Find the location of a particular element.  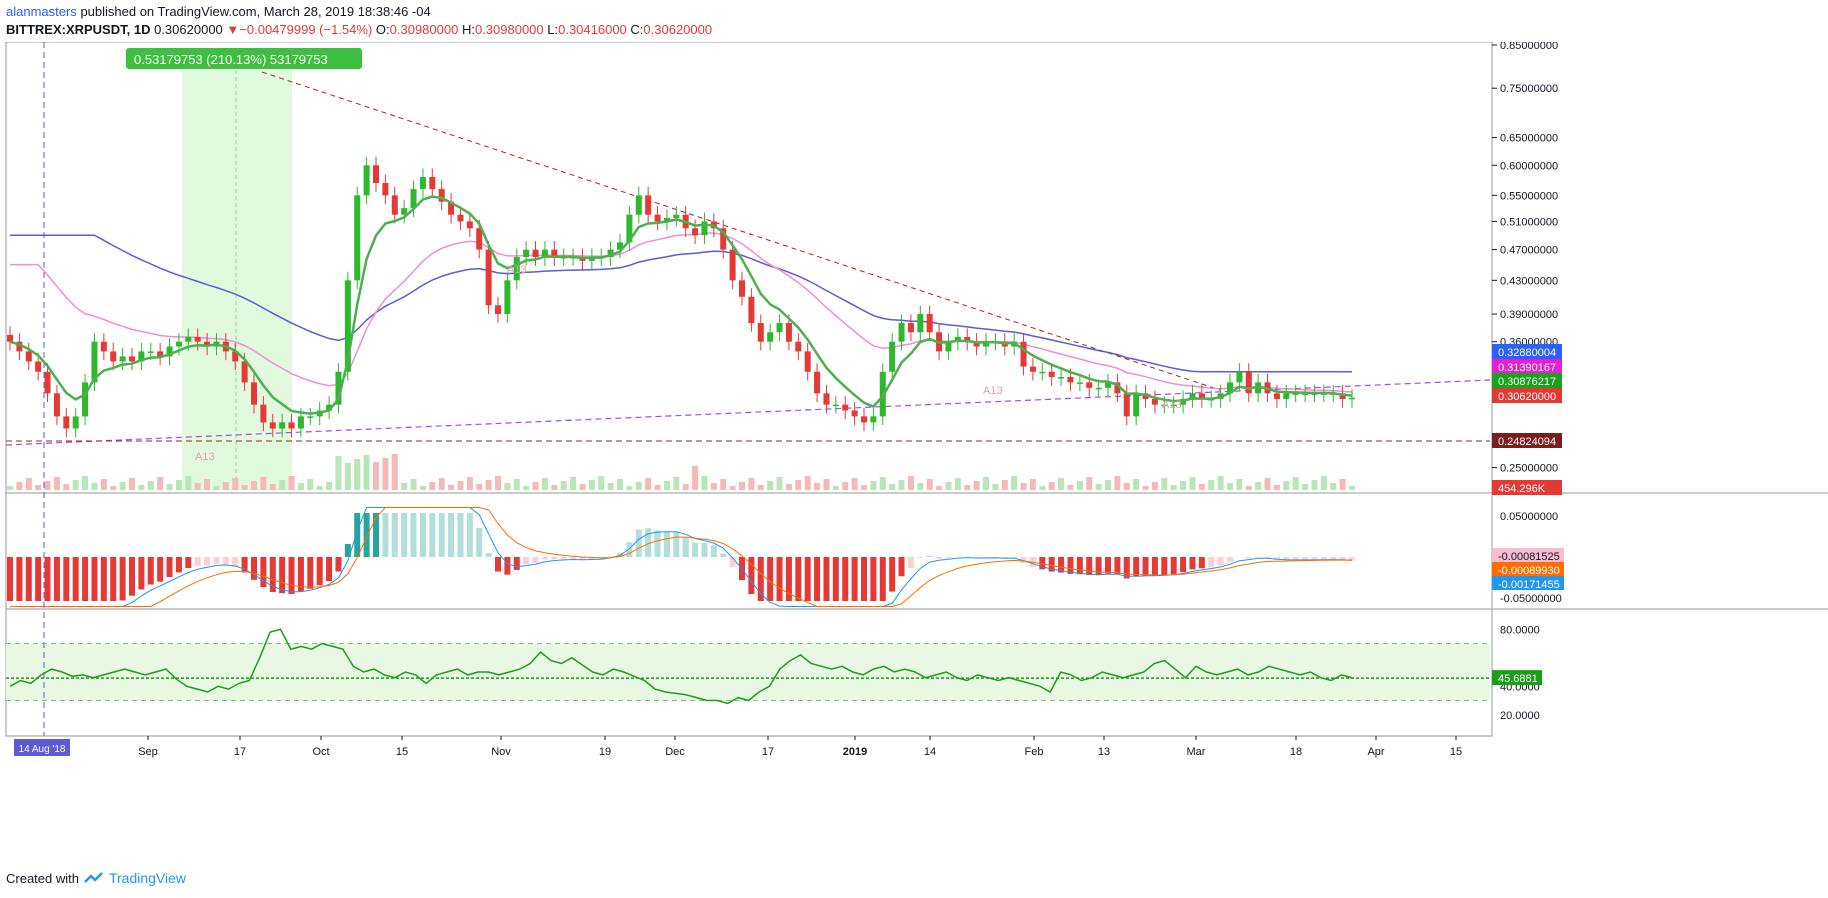

macd-axis-label: 0.05000000 is located at coordinates (1529, 517).